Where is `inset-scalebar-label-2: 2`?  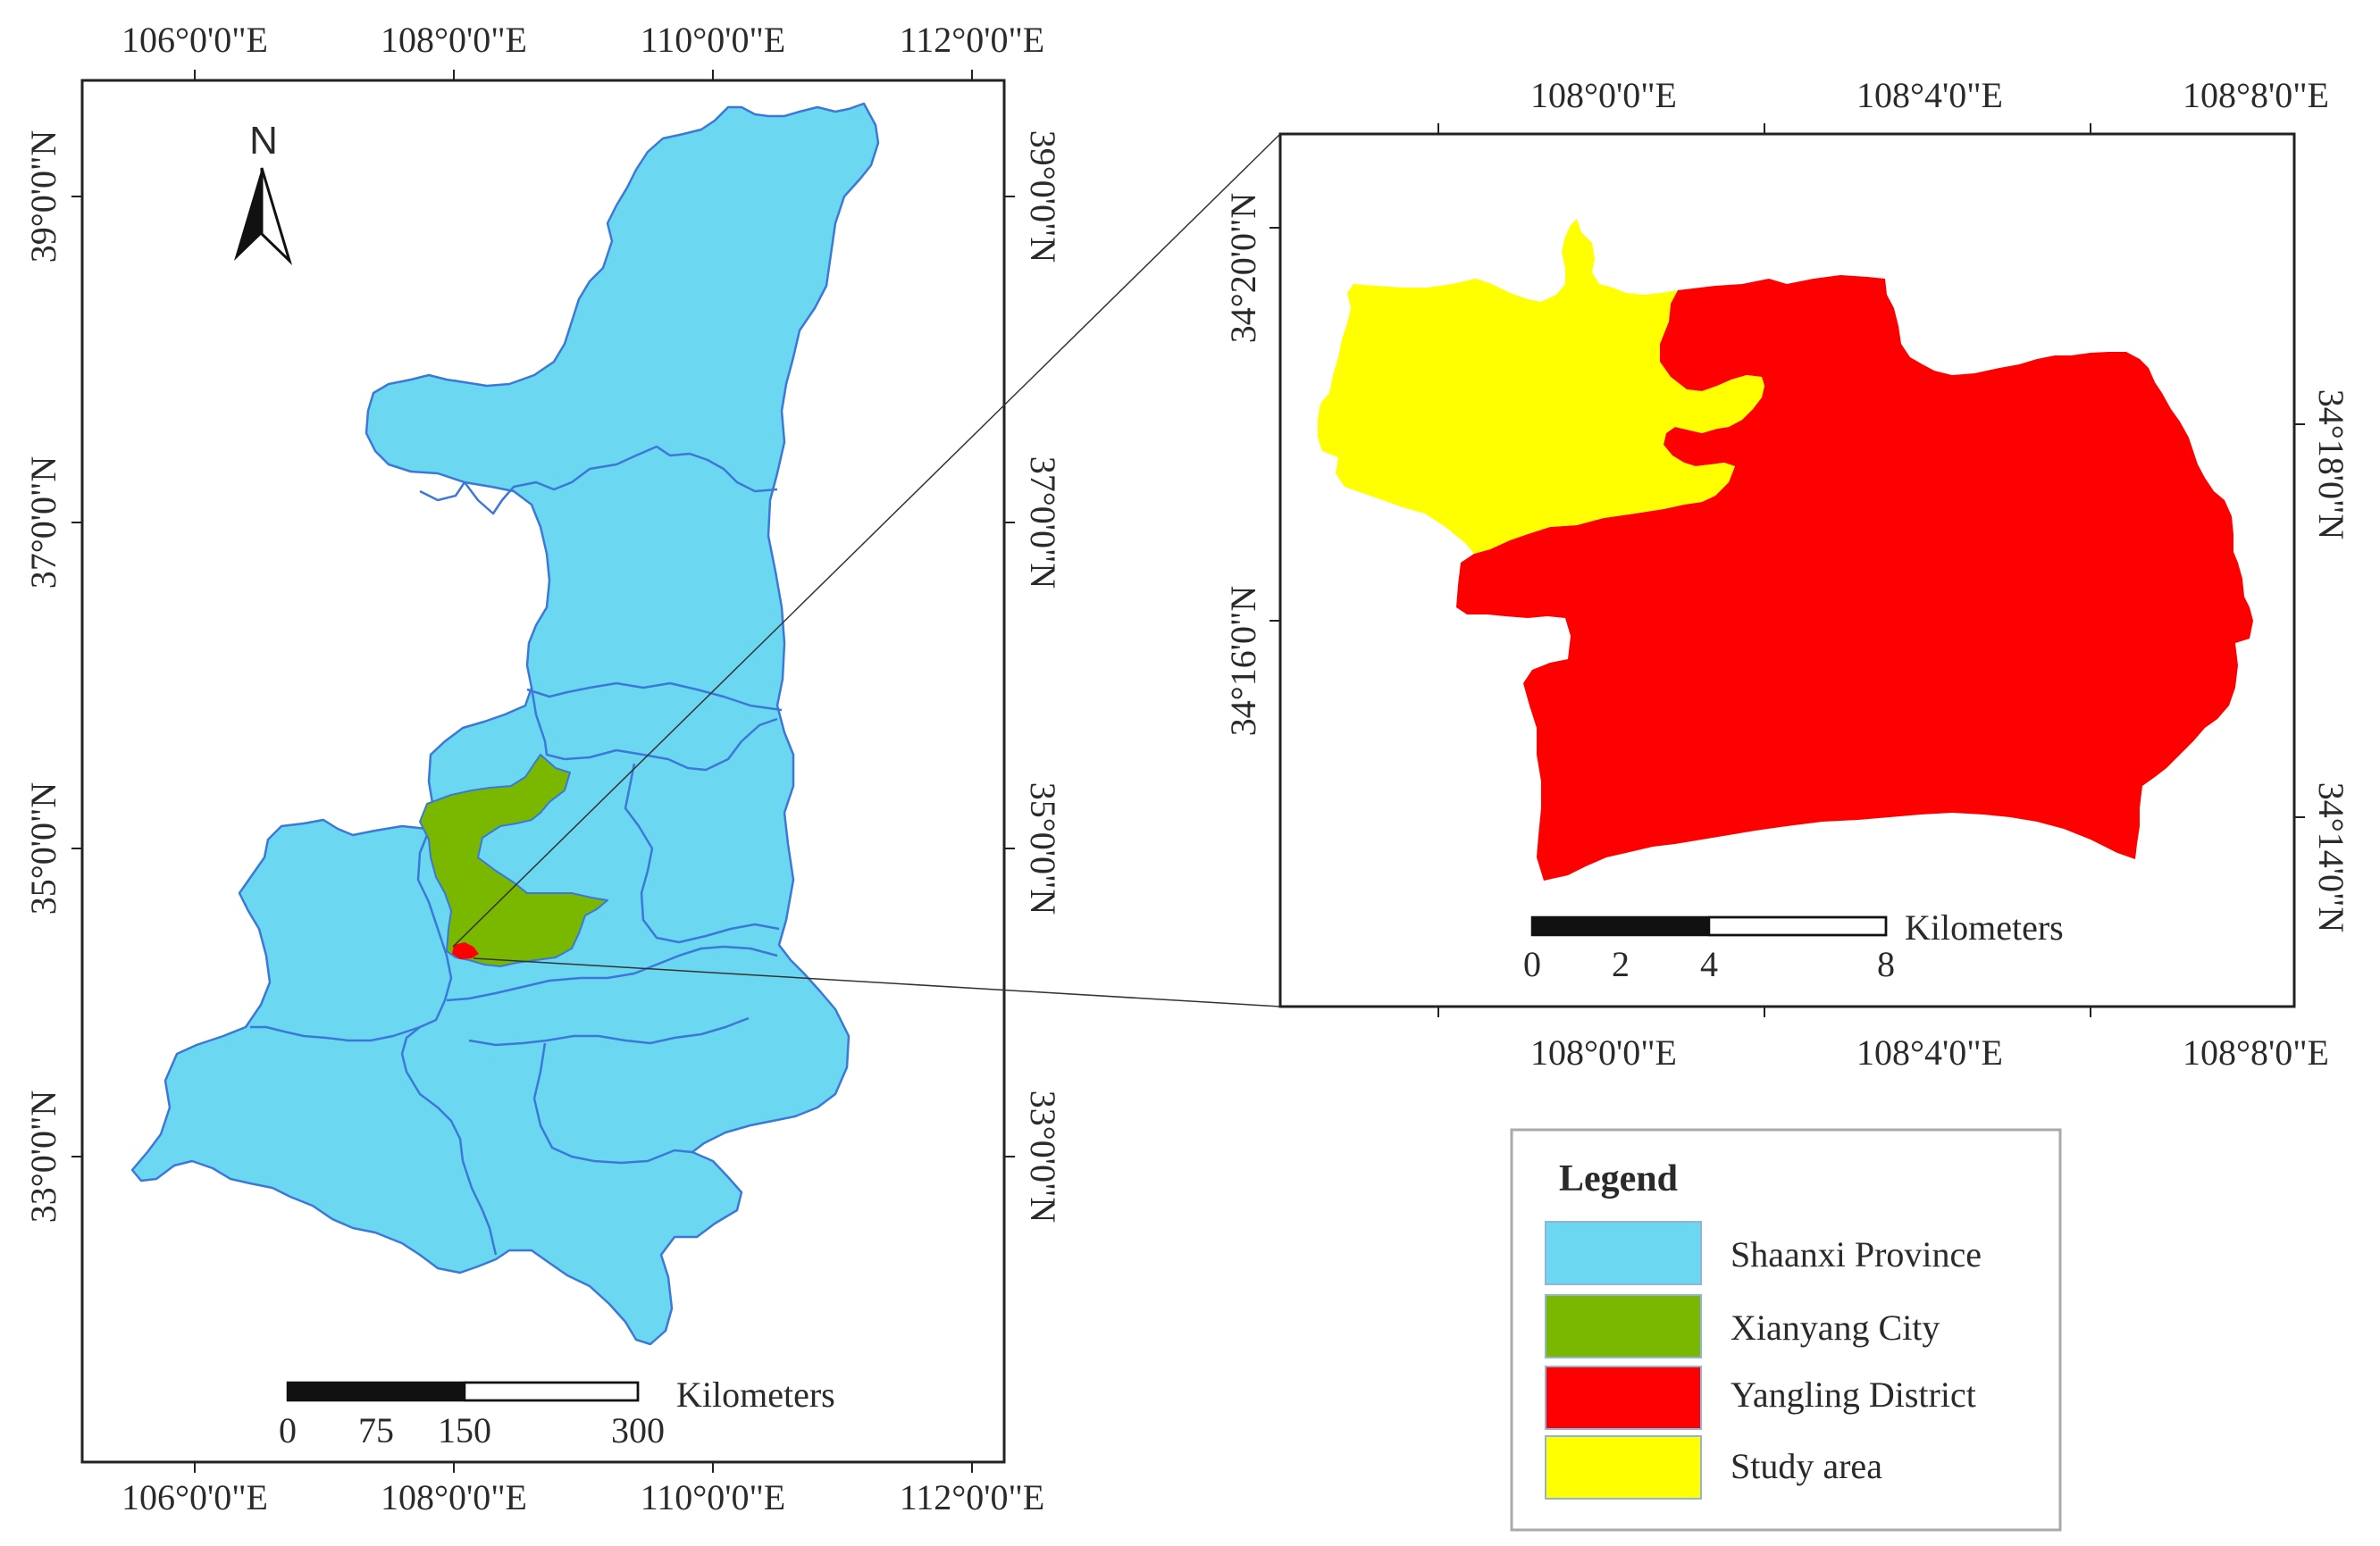 inset-scalebar-label-2: 2 is located at coordinates (1621, 964).